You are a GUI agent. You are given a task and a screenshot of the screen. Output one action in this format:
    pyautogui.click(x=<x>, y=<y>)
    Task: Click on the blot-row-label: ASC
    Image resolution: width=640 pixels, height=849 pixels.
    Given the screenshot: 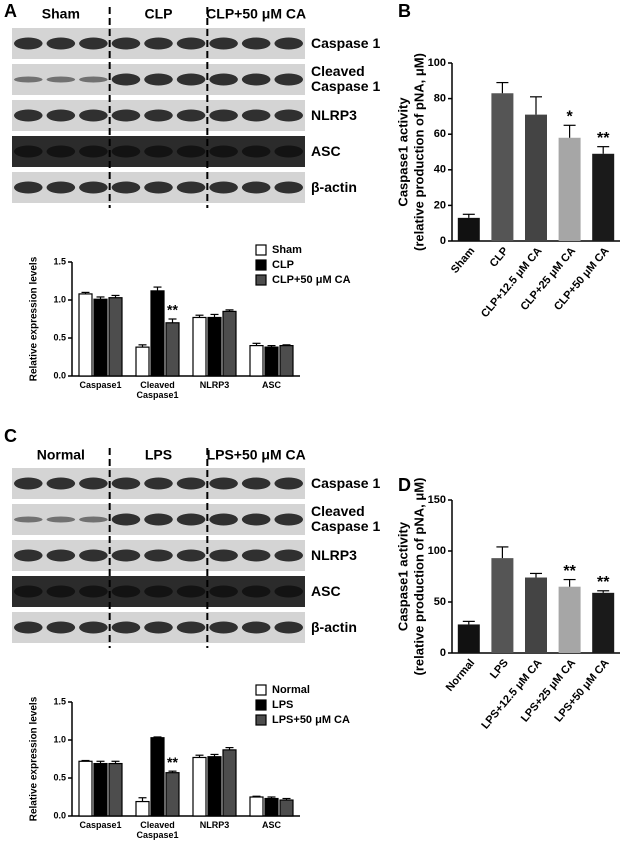 What is the action you would take?
    pyautogui.click(x=326, y=151)
    